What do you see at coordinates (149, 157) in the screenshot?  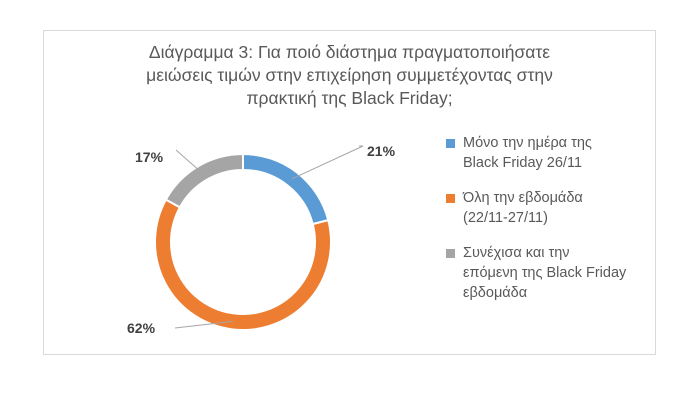 I see `data-label-3: 17%` at bounding box center [149, 157].